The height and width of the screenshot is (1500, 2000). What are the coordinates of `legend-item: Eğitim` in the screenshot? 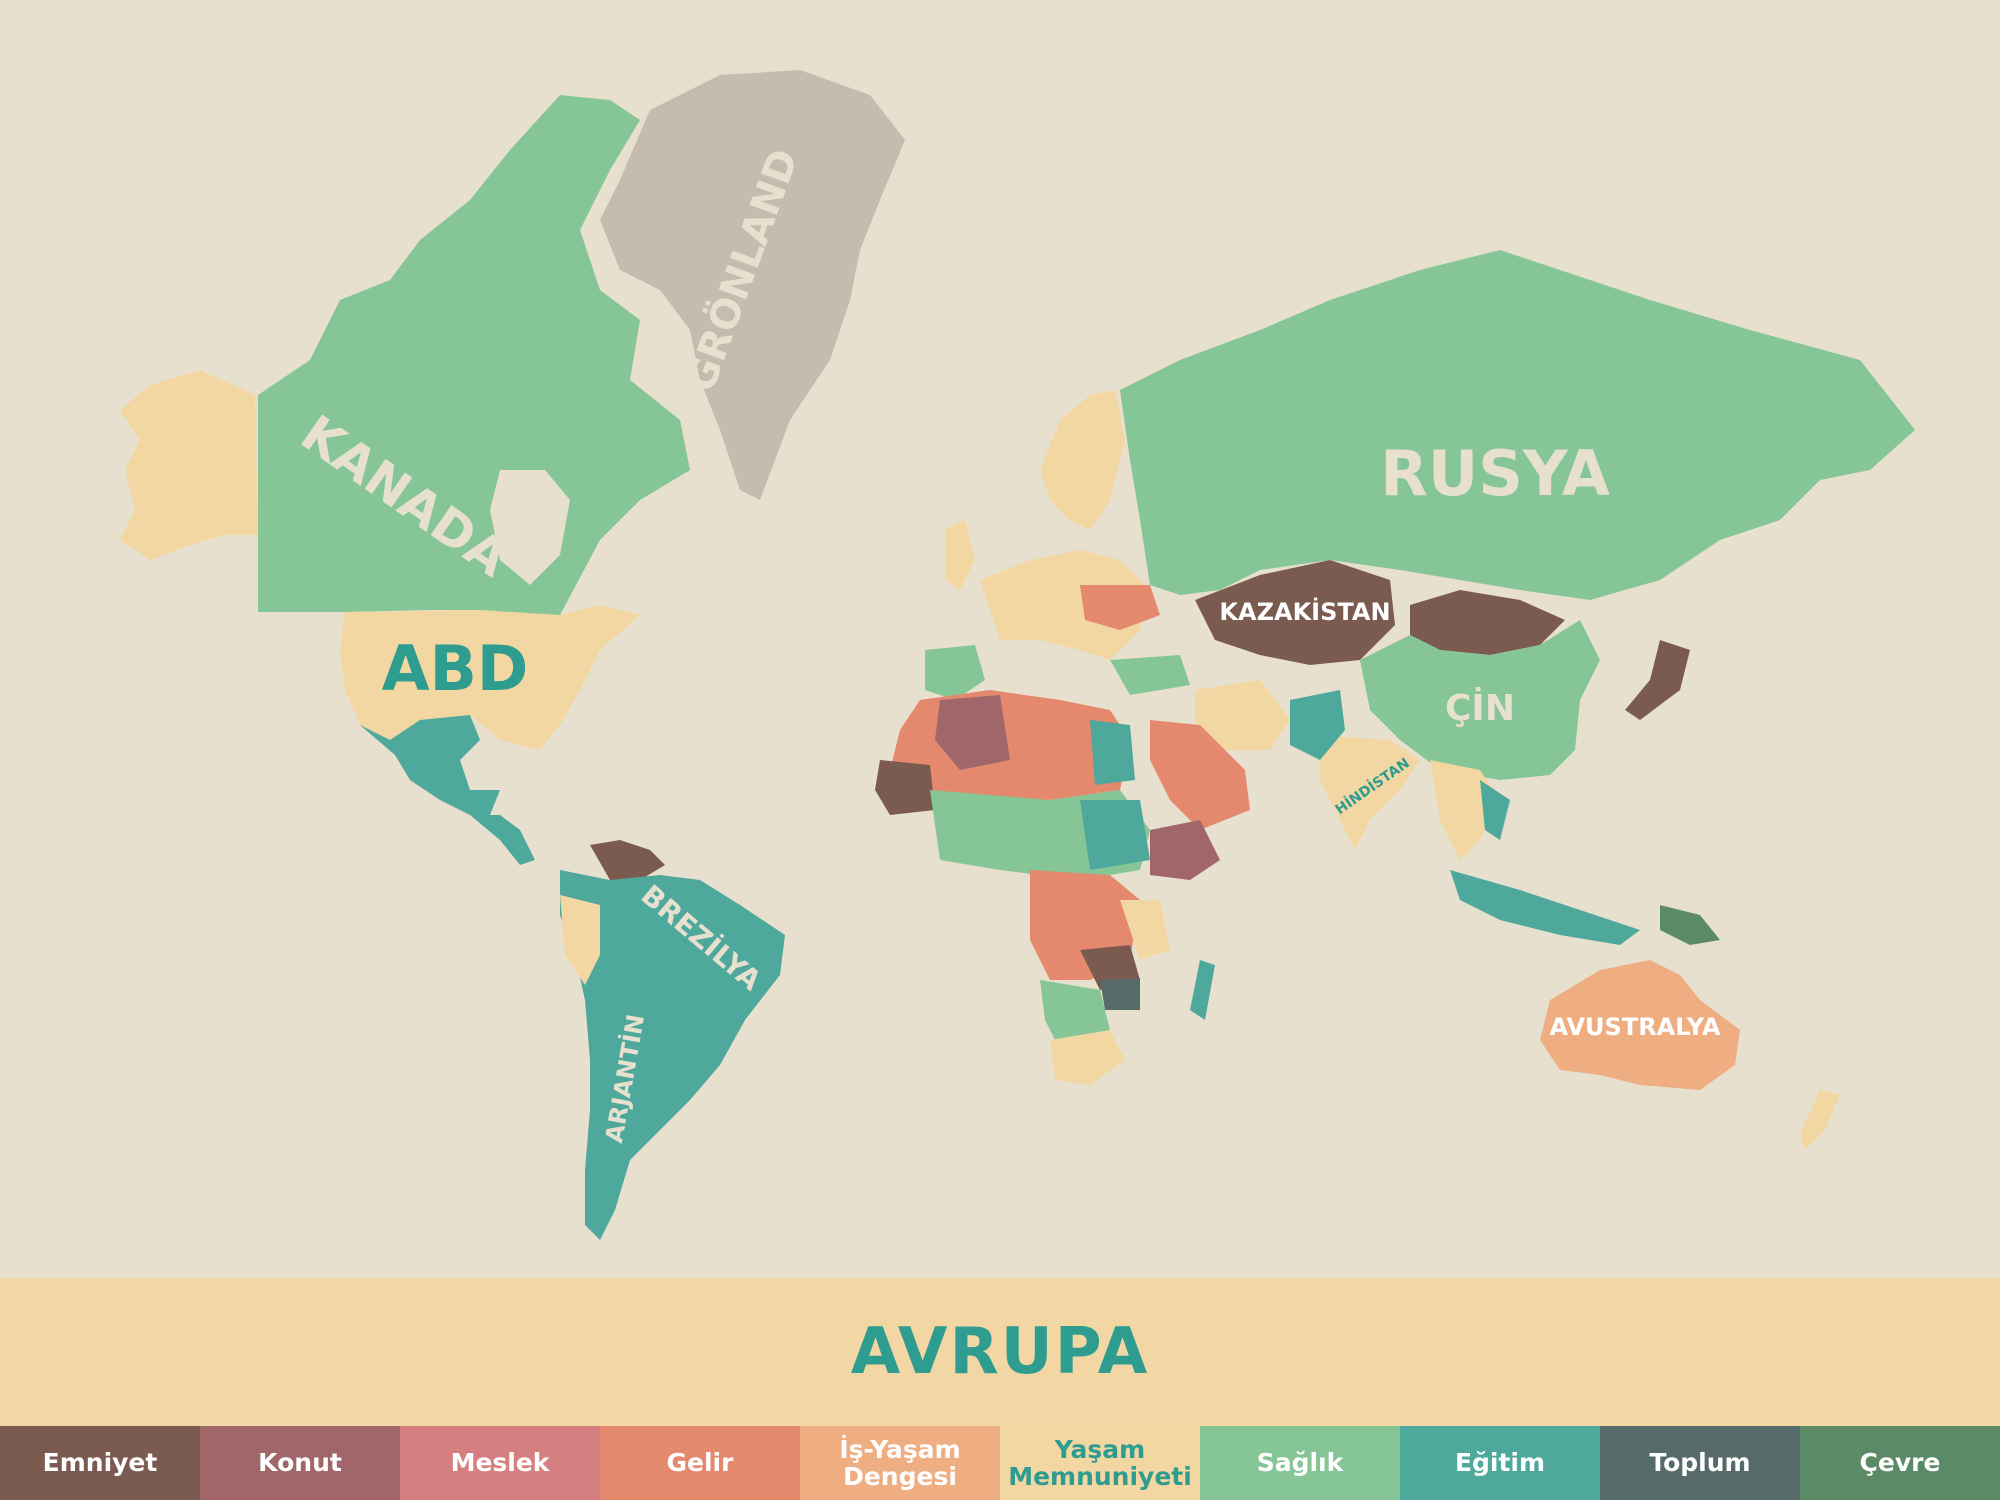 It's located at (1500, 1463).